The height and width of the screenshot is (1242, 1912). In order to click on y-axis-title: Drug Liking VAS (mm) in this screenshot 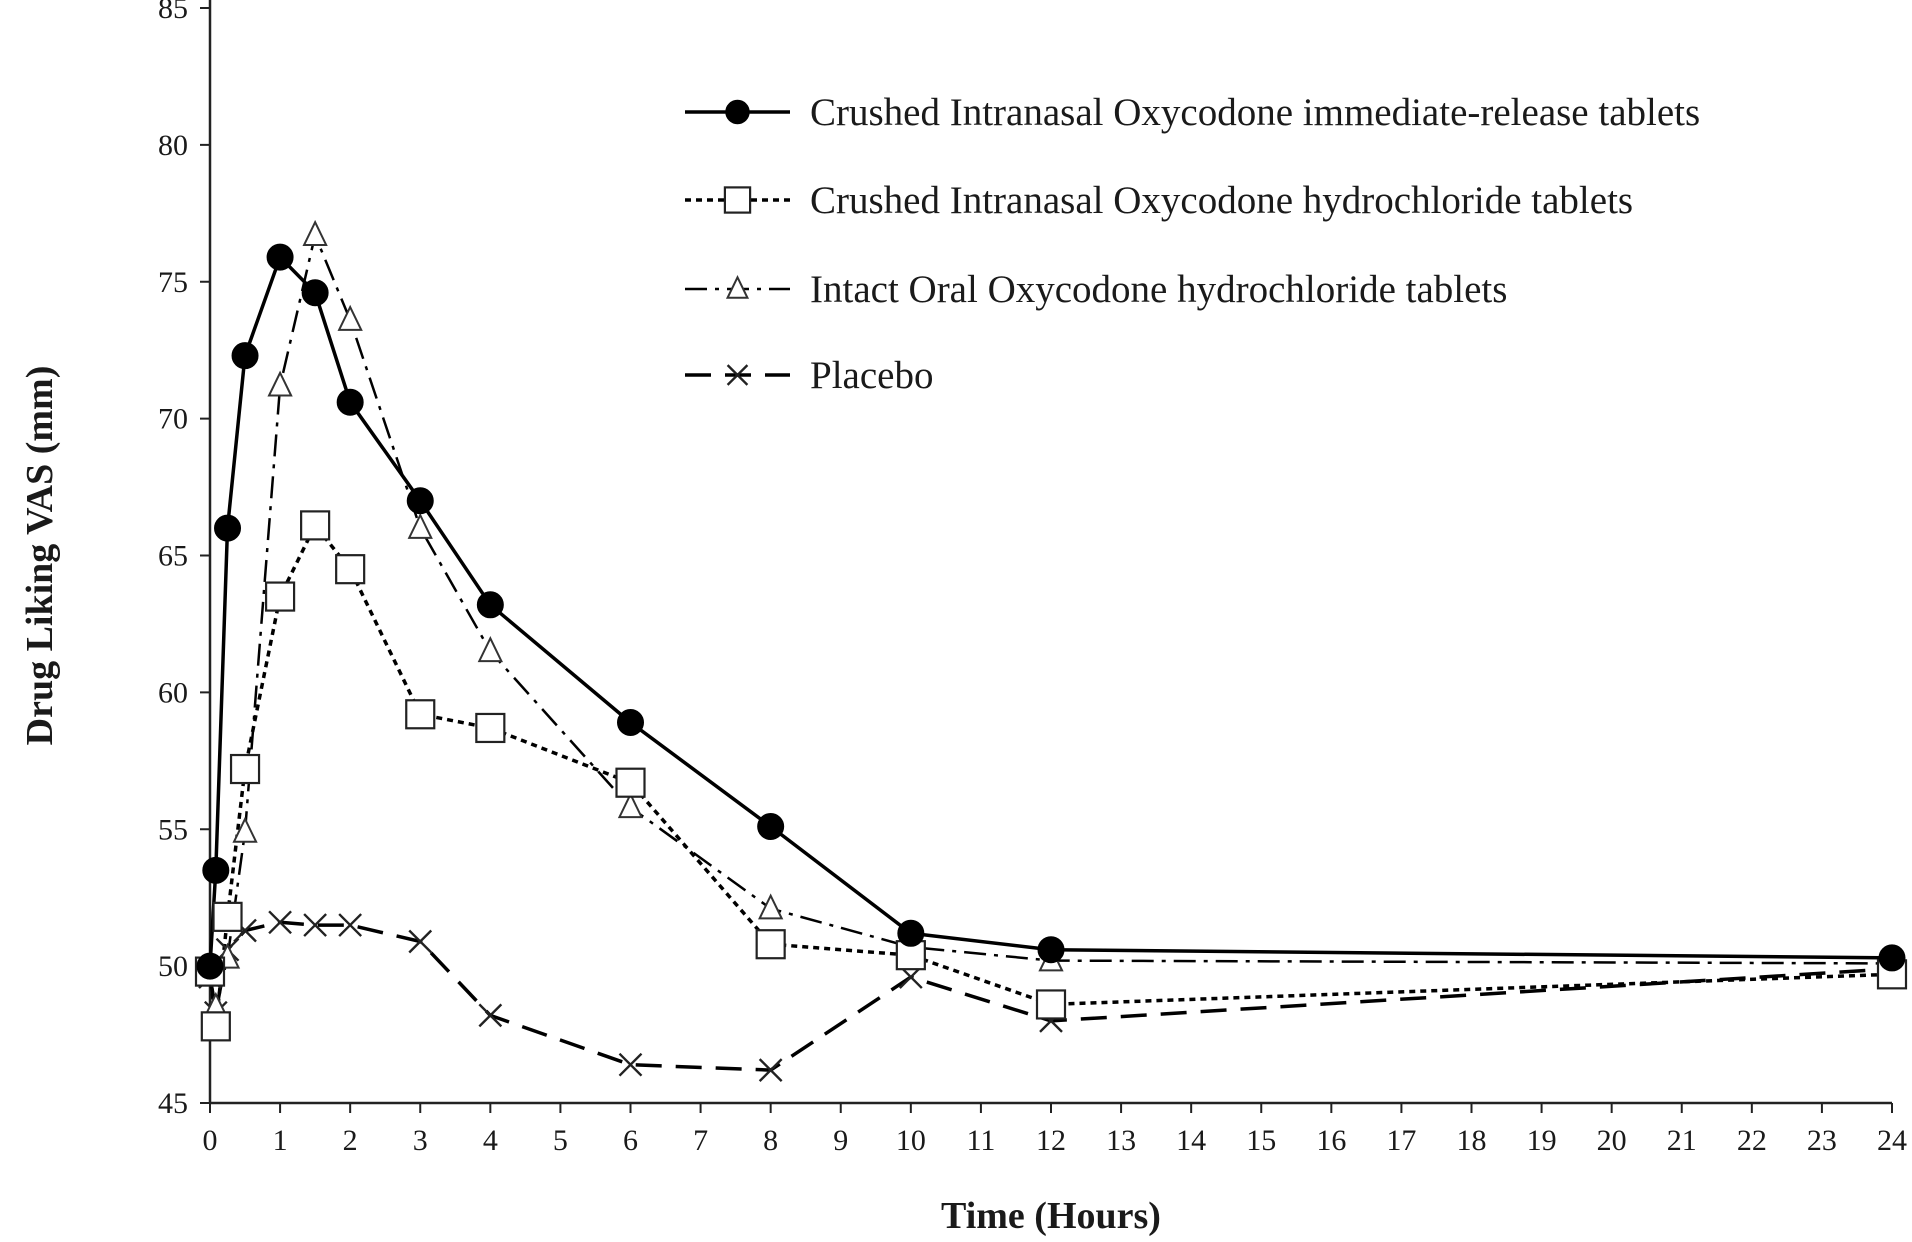, I will do `click(40, 556)`.